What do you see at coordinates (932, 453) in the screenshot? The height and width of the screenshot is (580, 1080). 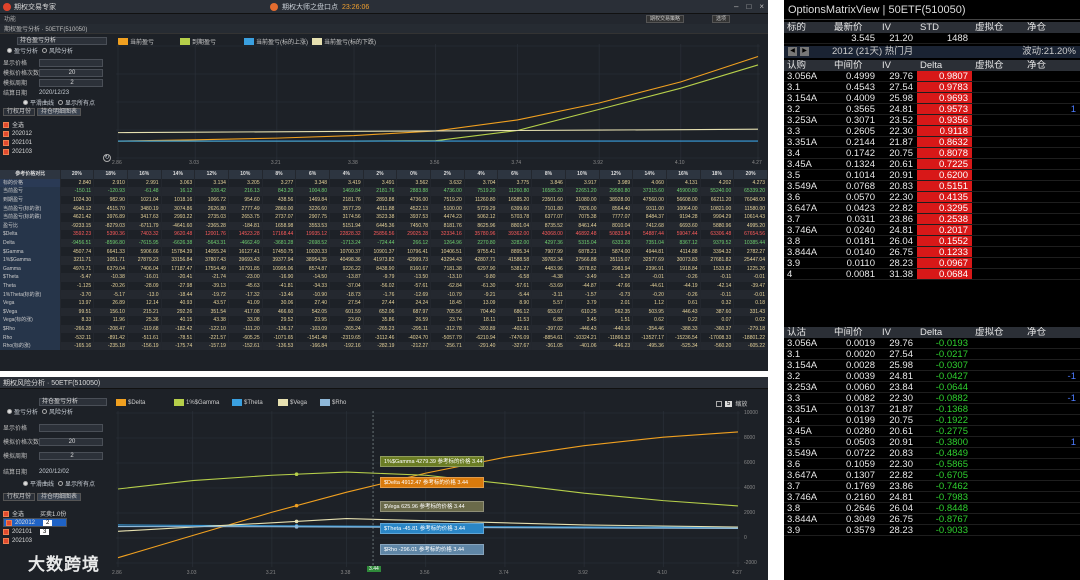 I see `put-row: 3.549A 0.0722 20.83 -0.4849` at bounding box center [932, 453].